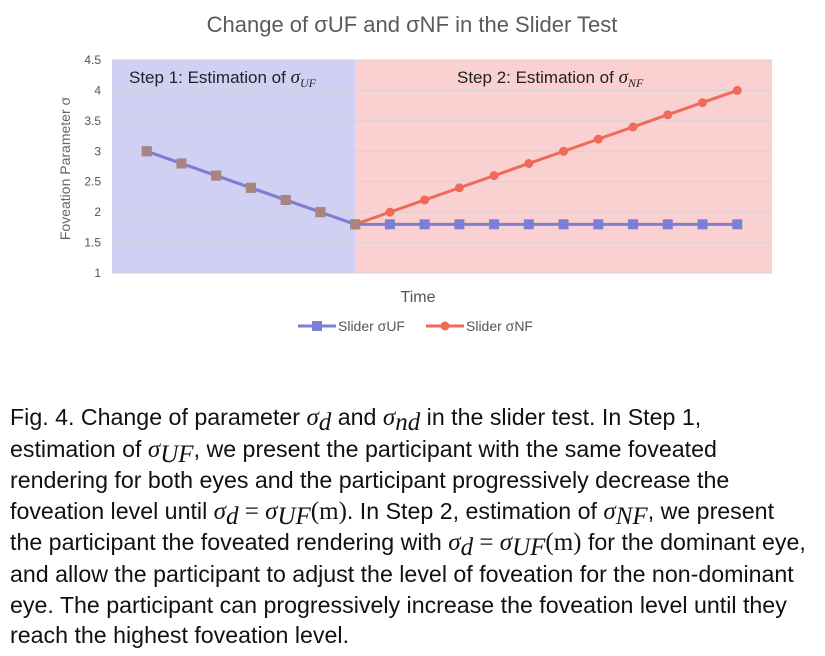  Describe the element at coordinates (635, 83) in the screenshot. I see `step-label-subscript: NF` at that location.